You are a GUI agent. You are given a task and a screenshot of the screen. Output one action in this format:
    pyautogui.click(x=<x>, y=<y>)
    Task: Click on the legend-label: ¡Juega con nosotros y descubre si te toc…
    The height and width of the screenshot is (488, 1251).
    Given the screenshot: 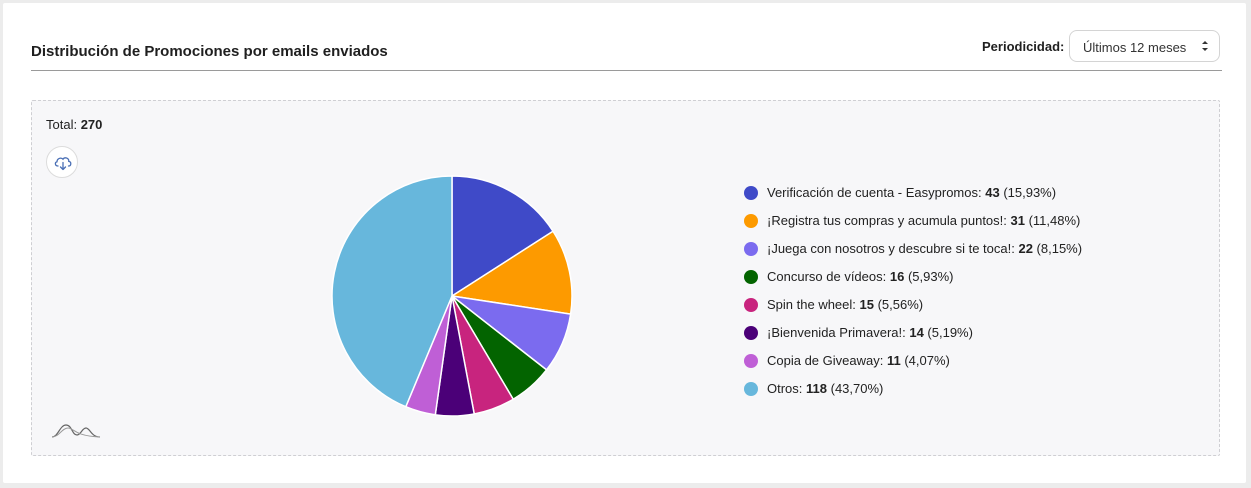 What is the action you would take?
    pyautogui.click(x=893, y=248)
    